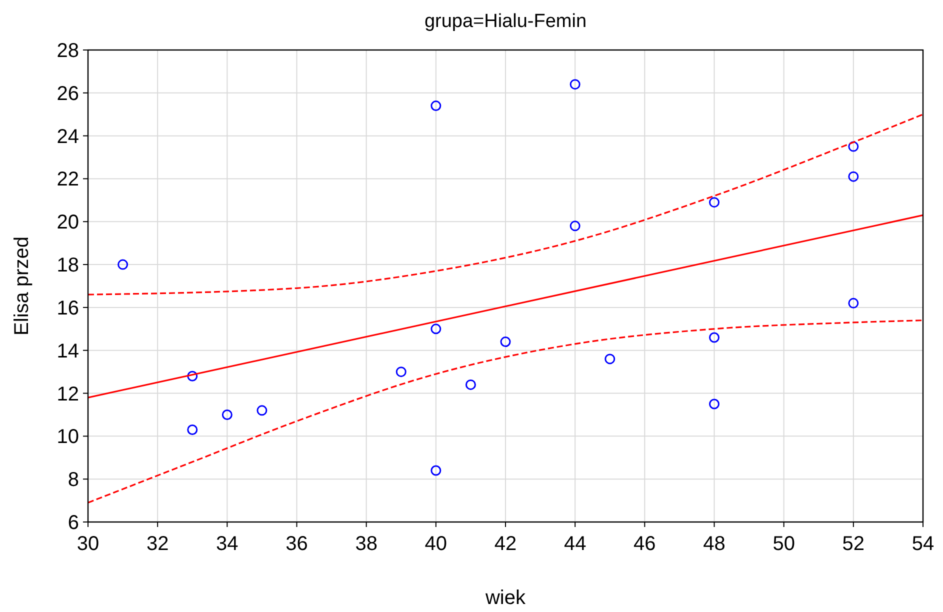 Image resolution: width=943 pixels, height=612 pixels. Describe the element at coordinates (436, 544) in the screenshot. I see `x-tick-label: 40` at that location.